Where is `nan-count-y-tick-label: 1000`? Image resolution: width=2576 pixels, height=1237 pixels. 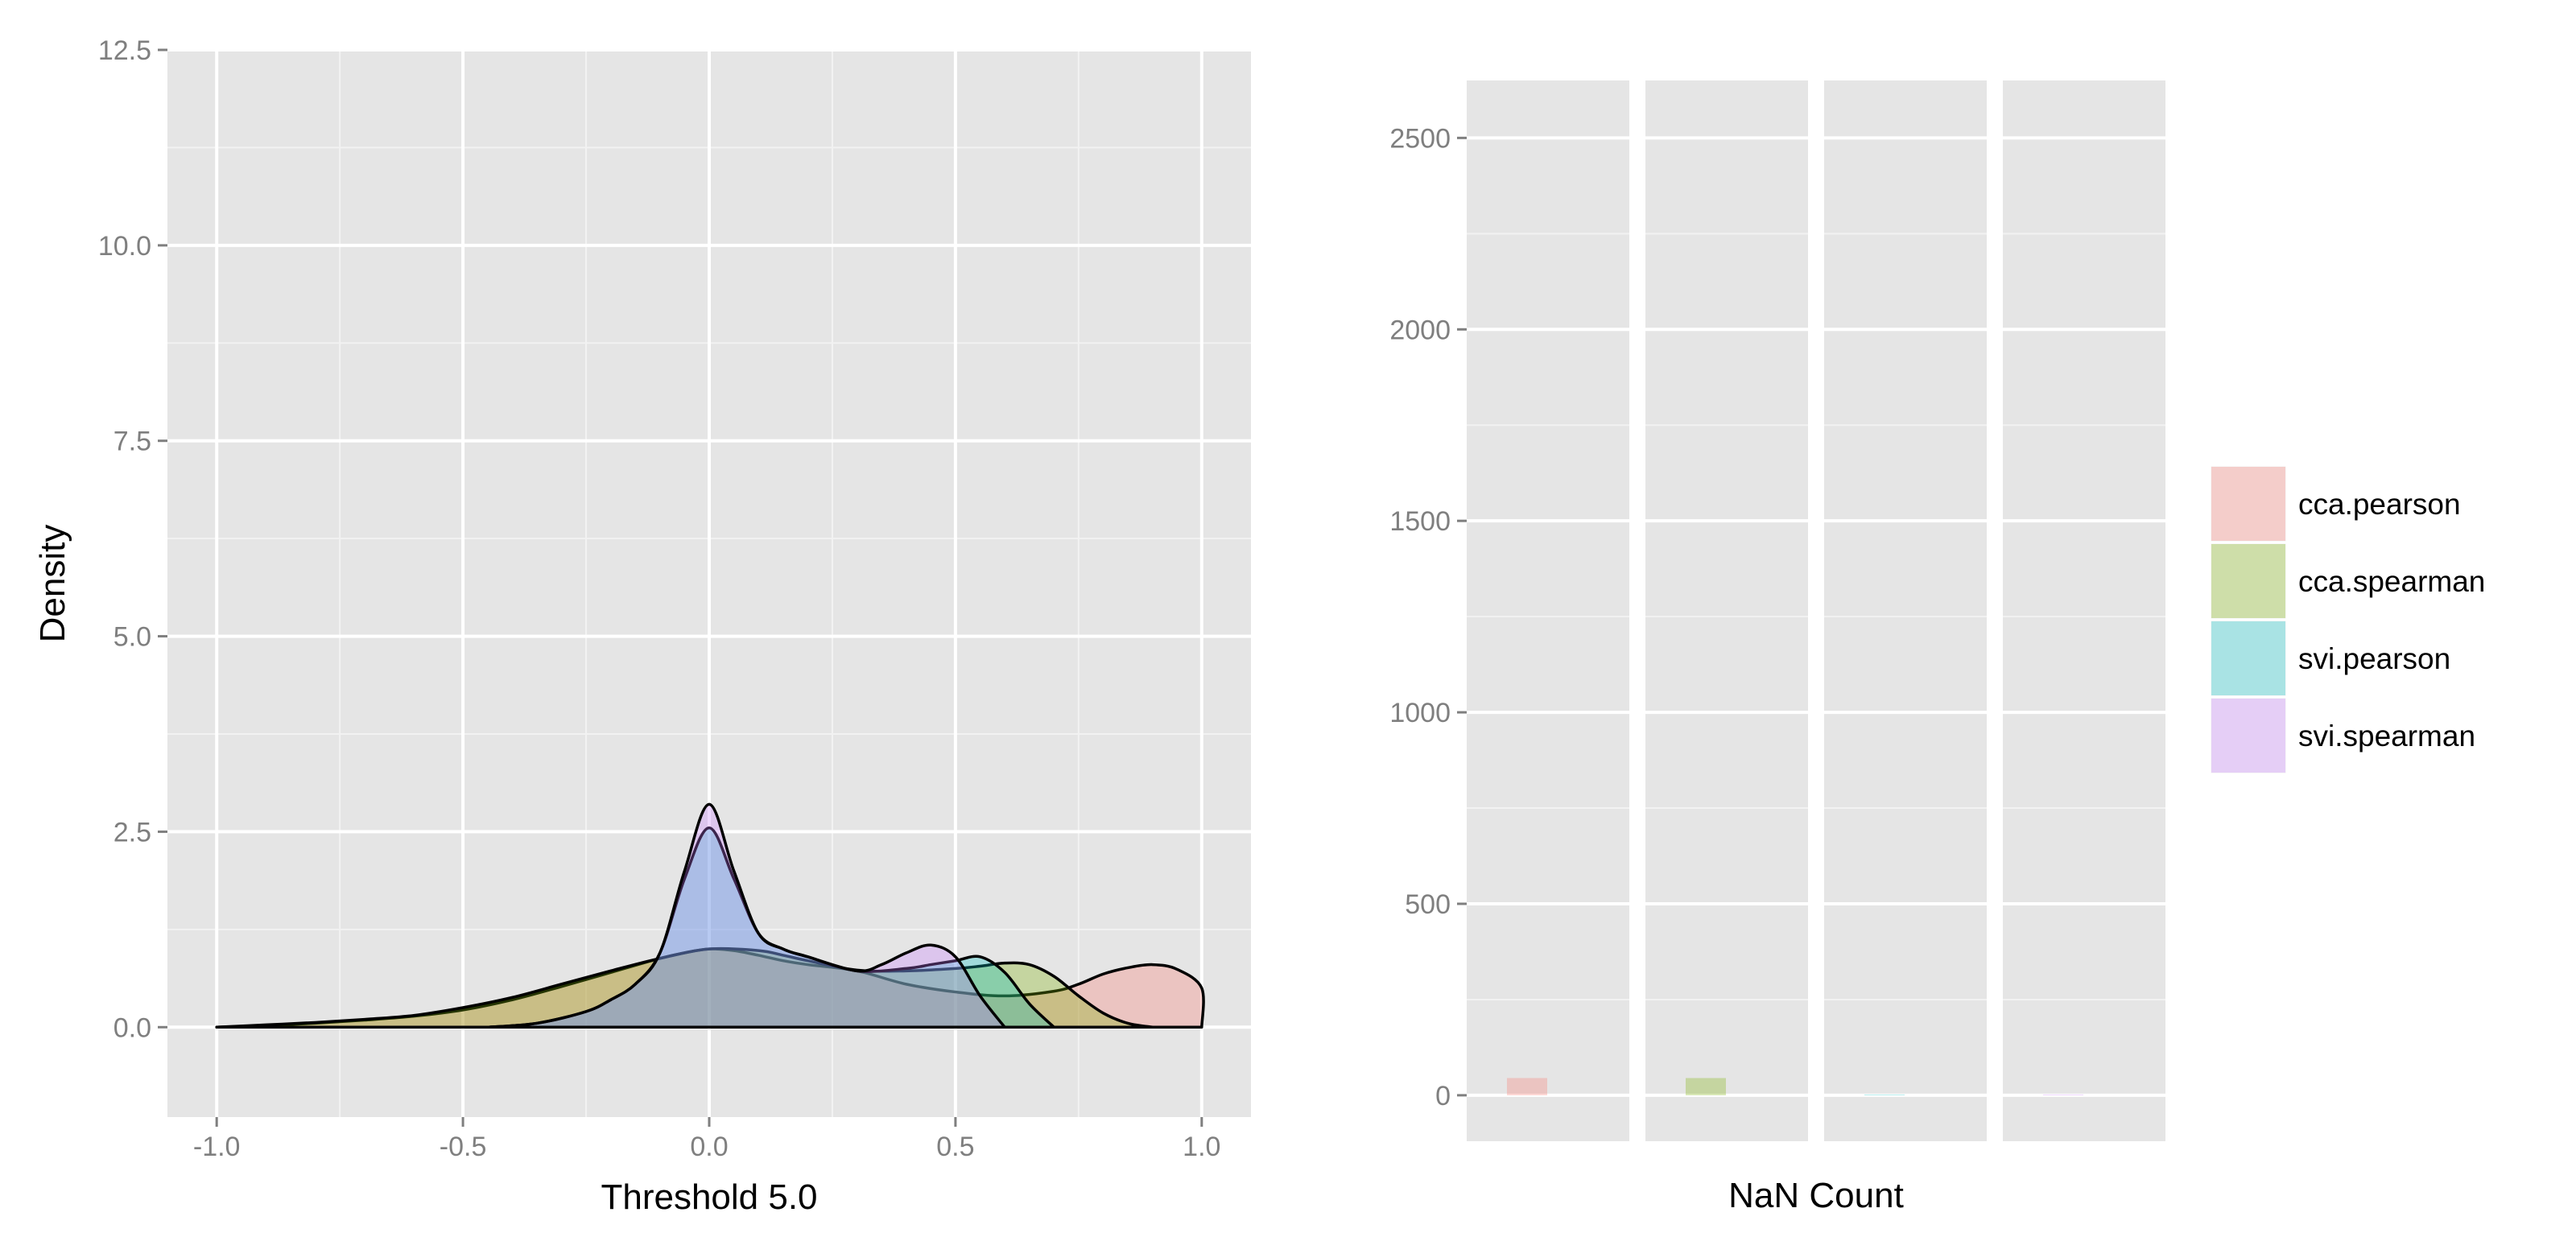 nan-count-y-tick-label: 1000 is located at coordinates (1420, 713).